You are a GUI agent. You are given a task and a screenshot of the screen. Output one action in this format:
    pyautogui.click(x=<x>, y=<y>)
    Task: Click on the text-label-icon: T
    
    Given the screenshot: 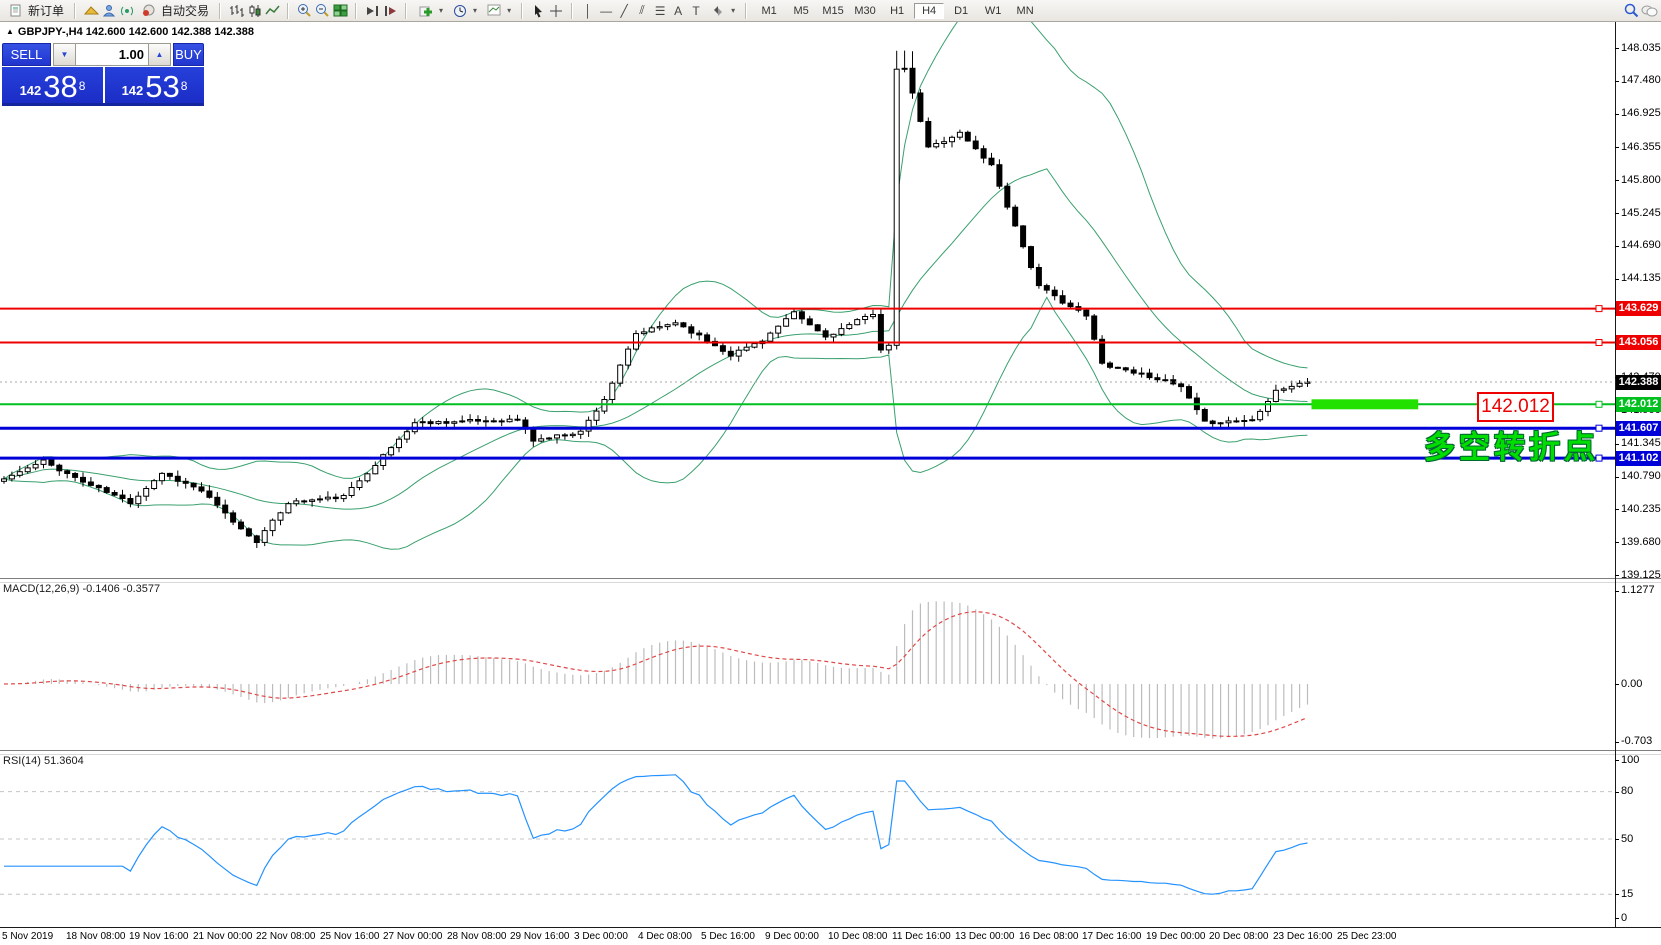 What is the action you would take?
    pyautogui.click(x=696, y=10)
    